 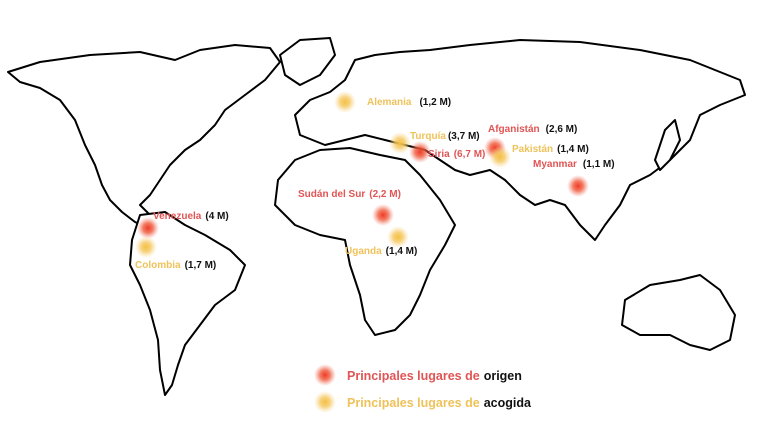 What do you see at coordinates (216, 216) in the screenshot?
I see `place-figure: (4 M)` at bounding box center [216, 216].